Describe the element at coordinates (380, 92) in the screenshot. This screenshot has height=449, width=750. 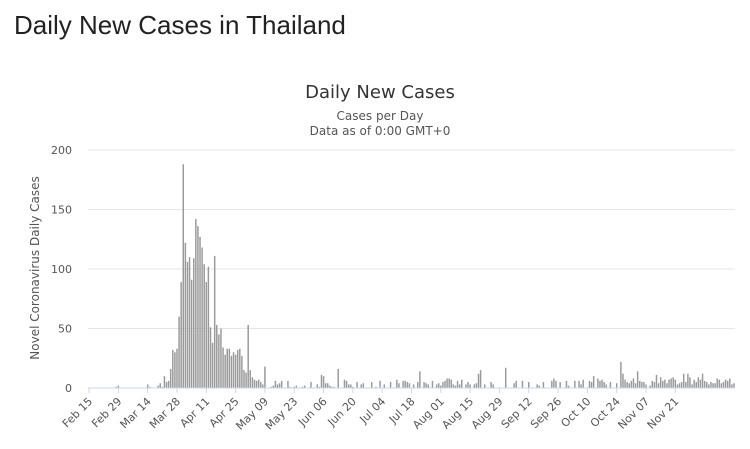
I see `chart-title: Daily New Cases` at that location.